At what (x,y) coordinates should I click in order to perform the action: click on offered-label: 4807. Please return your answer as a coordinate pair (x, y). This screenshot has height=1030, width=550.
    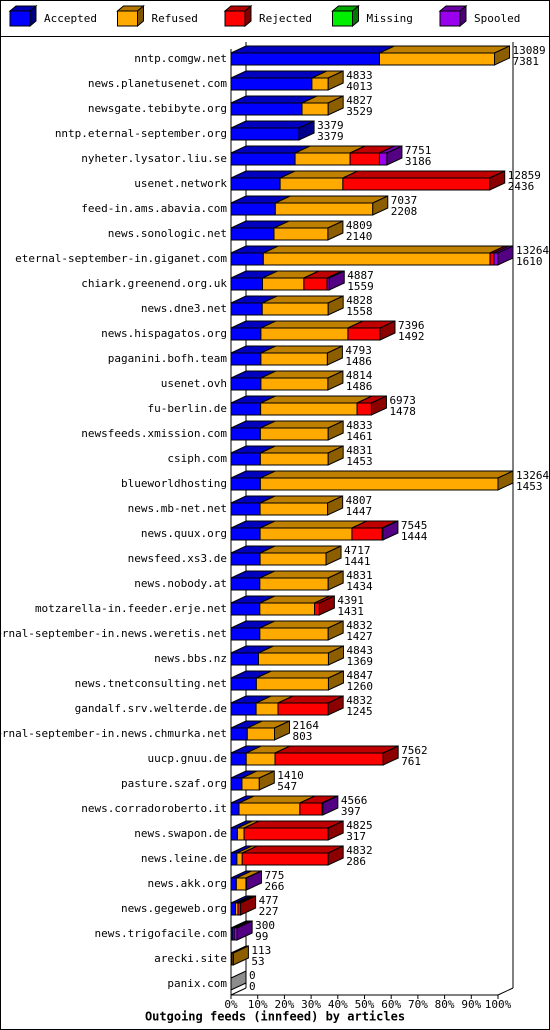
    Looking at the image, I should click on (359, 500).